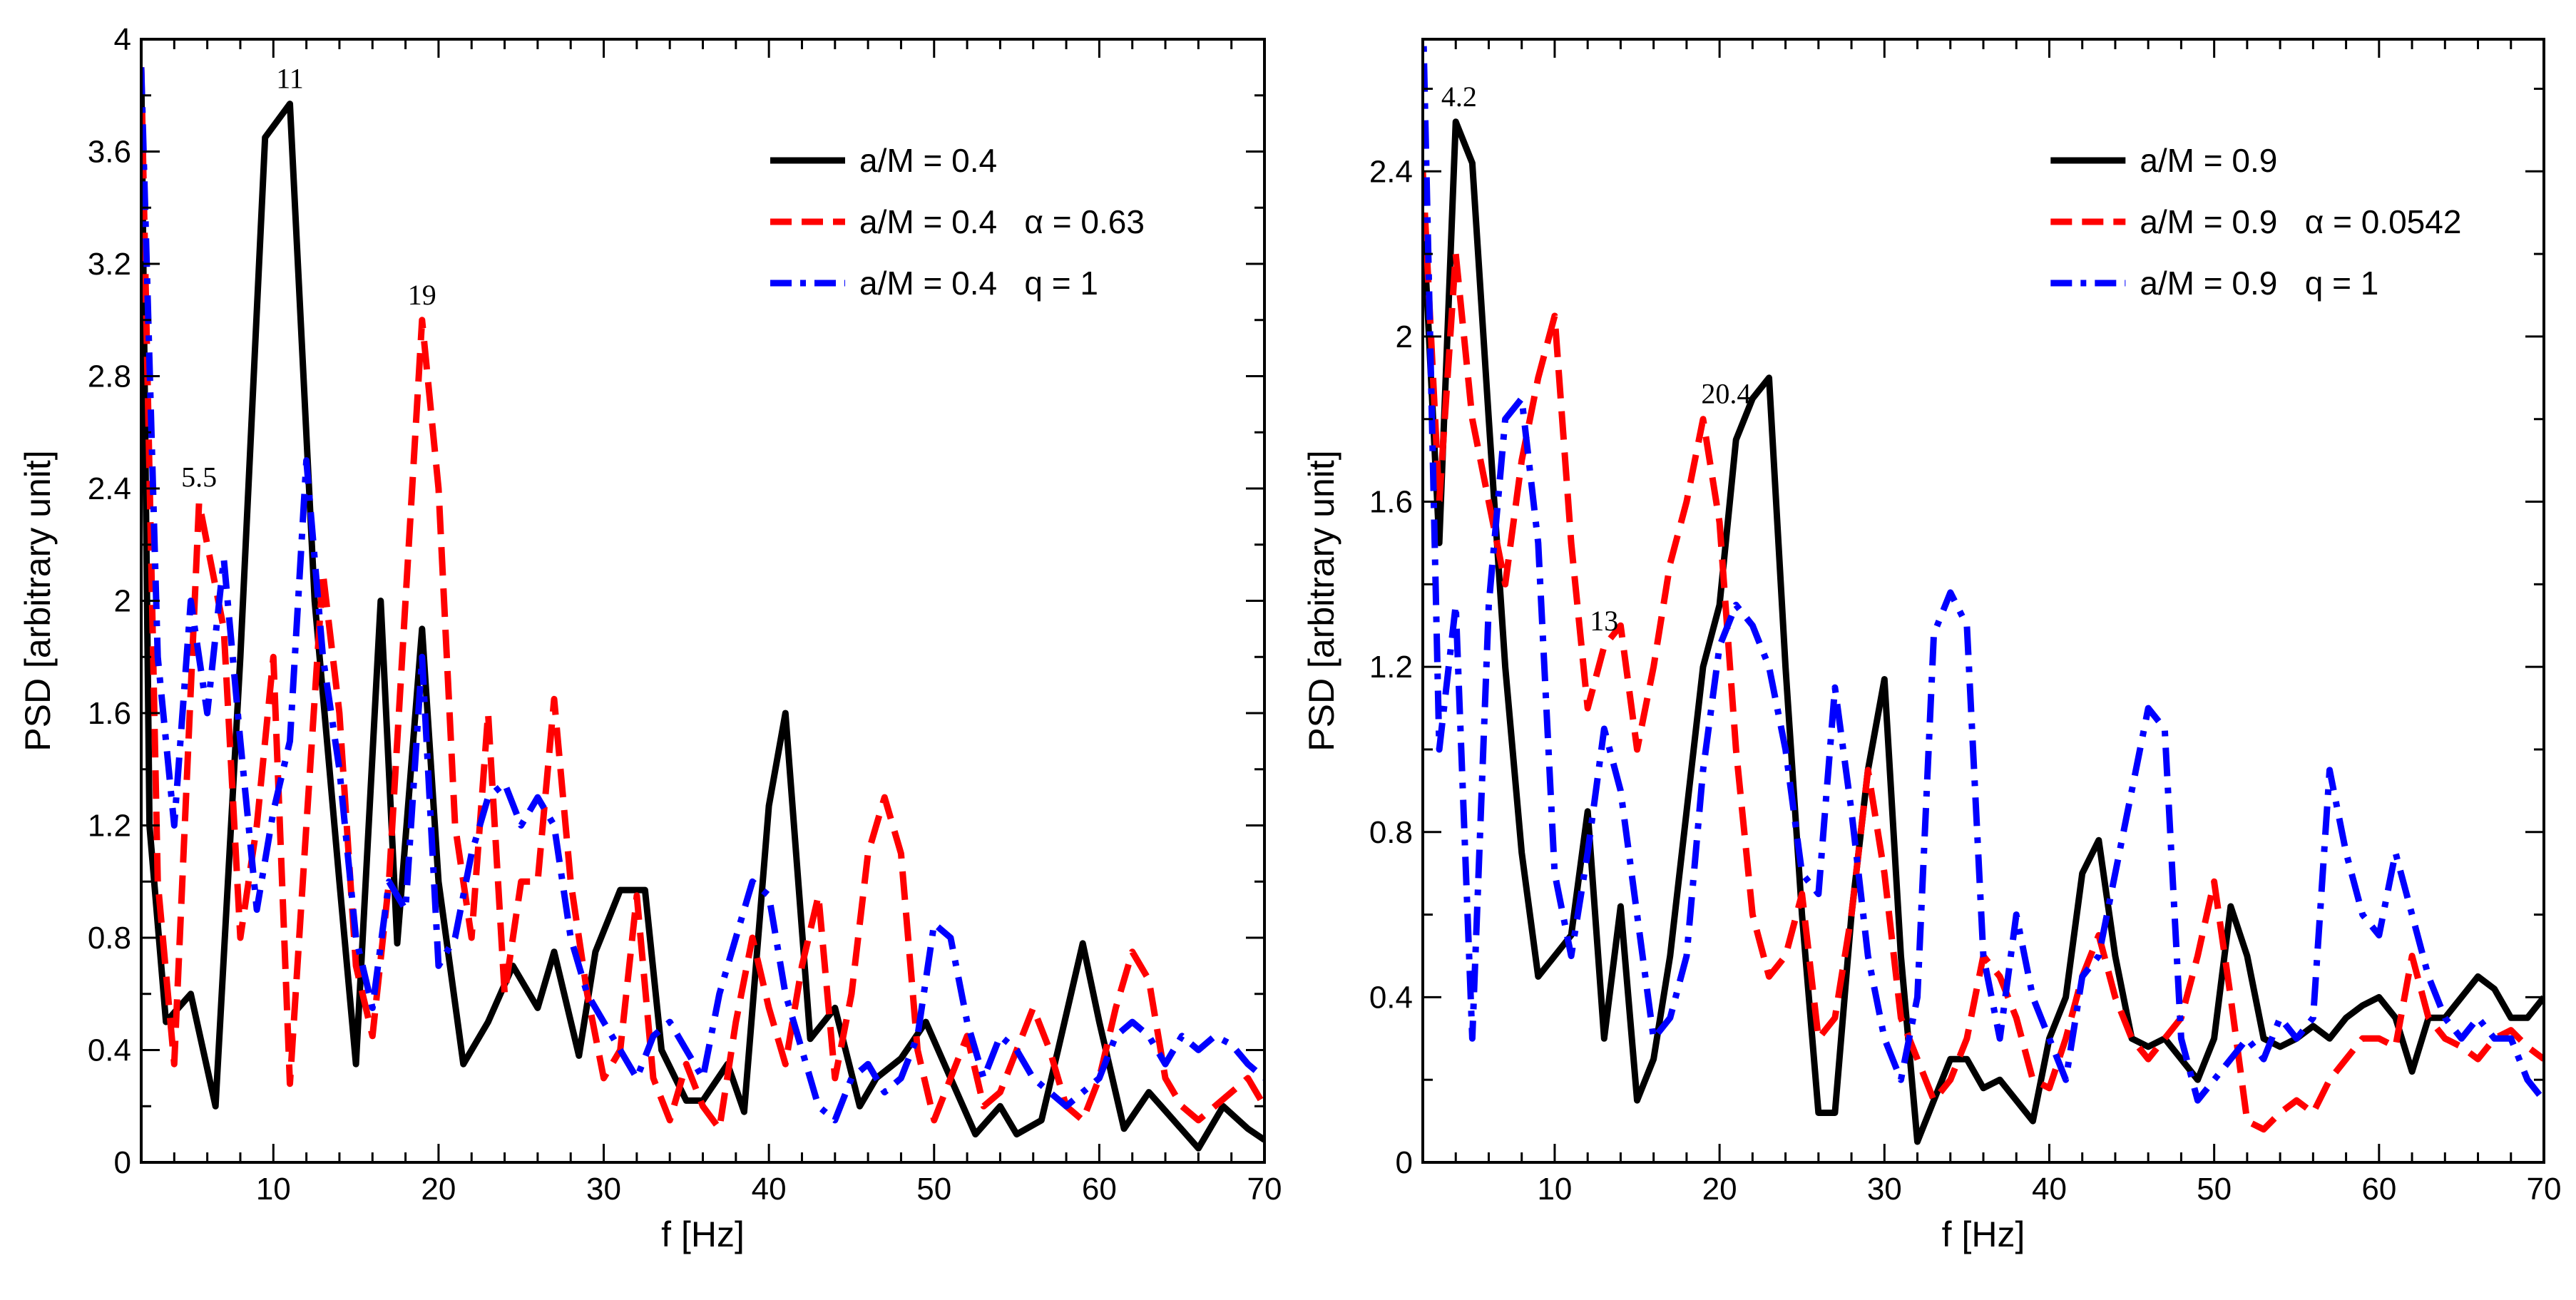 This screenshot has height=1300, width=2576. What do you see at coordinates (1604, 621) in the screenshot?
I see `peak-annotation: 13` at bounding box center [1604, 621].